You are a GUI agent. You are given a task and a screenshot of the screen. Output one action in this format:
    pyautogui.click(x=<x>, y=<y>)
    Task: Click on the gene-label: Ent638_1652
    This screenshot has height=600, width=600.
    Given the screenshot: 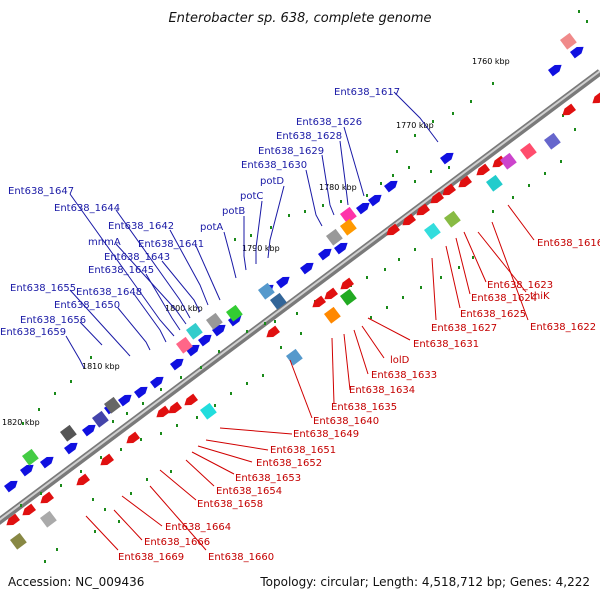 What is the action you would take?
    pyautogui.click(x=289, y=463)
    